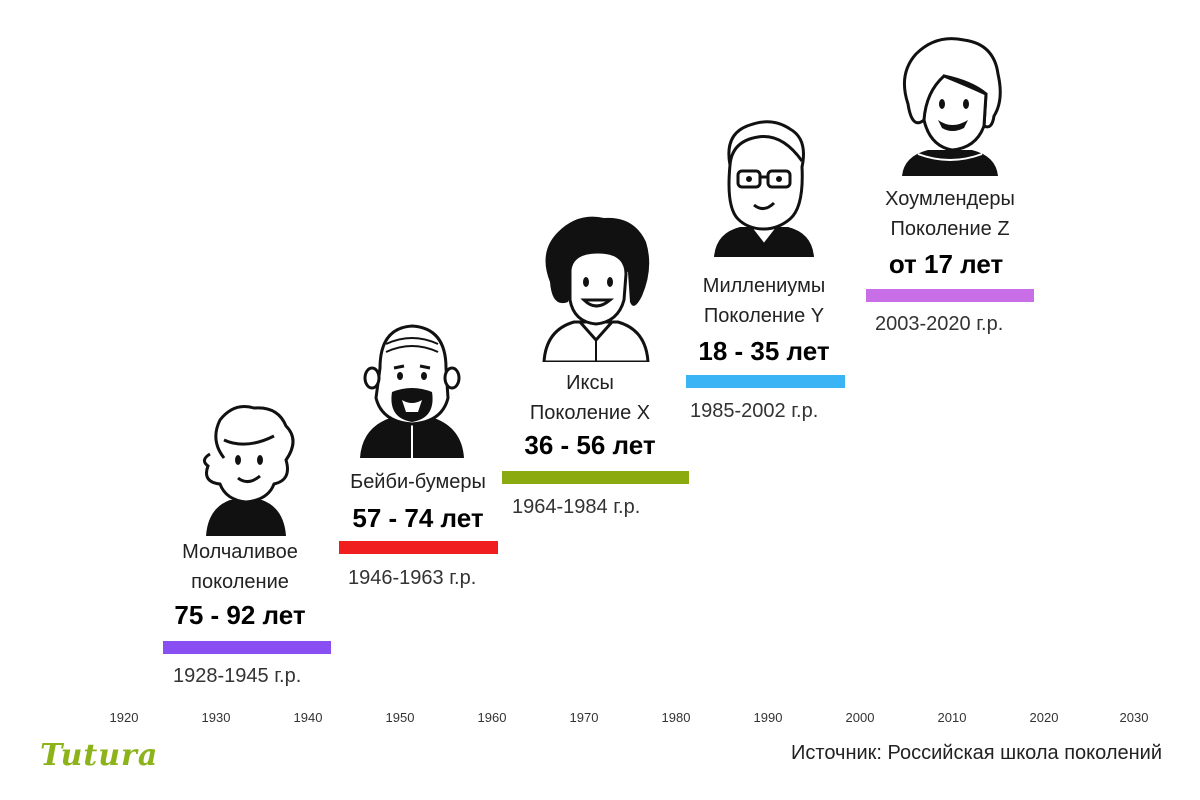  What do you see at coordinates (216, 717) in the screenshot?
I see `axis-tick-1930: 1930` at bounding box center [216, 717].